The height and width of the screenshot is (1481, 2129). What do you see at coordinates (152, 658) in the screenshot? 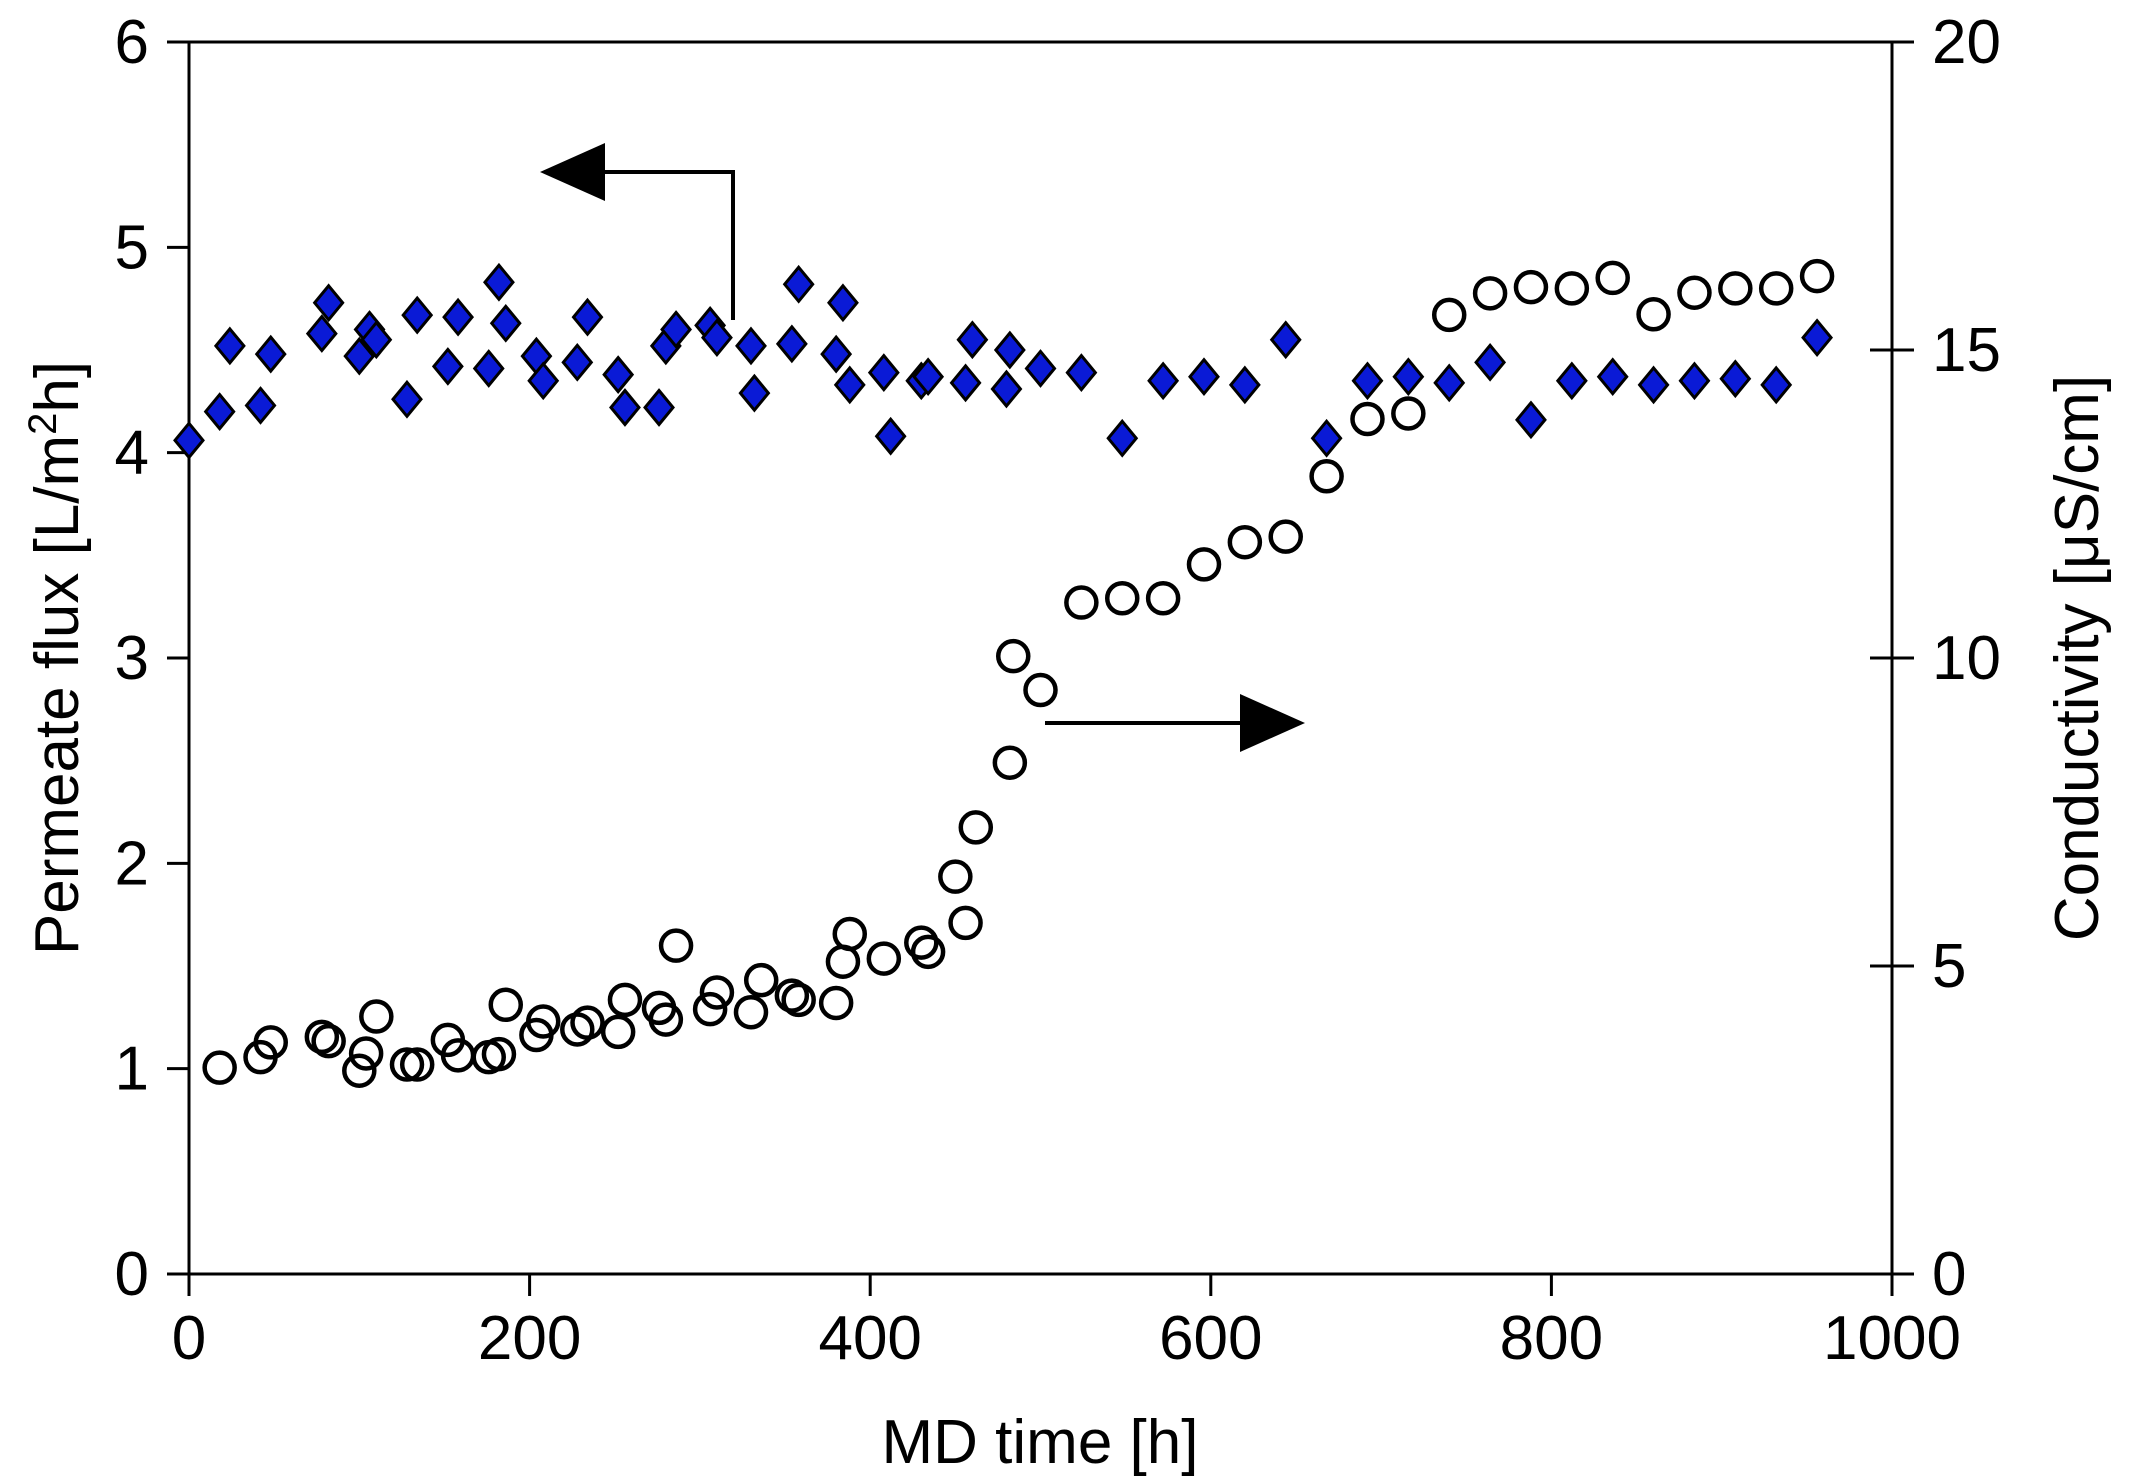
I see `y-axis-ticks: 0 1 2 3 4 5 6` at bounding box center [152, 658].